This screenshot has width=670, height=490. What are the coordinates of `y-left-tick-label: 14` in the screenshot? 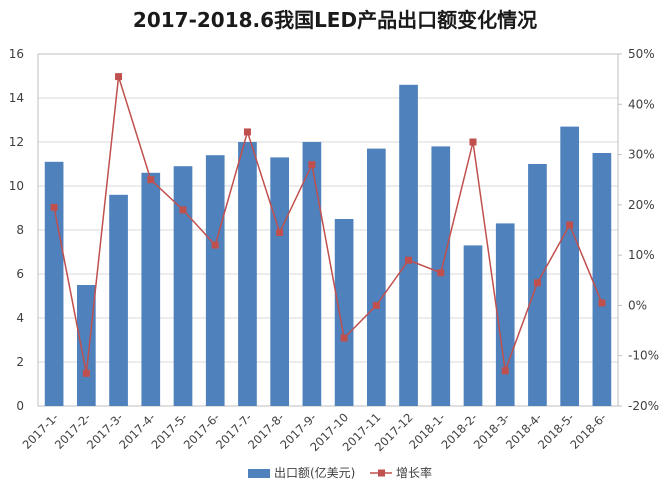 It's located at (16, 98).